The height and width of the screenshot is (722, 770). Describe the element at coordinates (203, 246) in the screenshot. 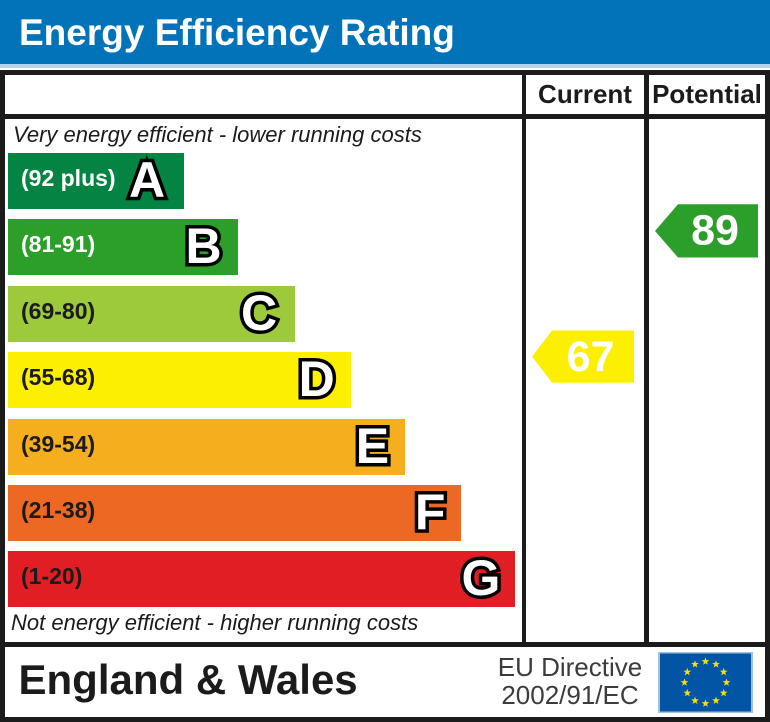

I see `svg-text: B` at that location.